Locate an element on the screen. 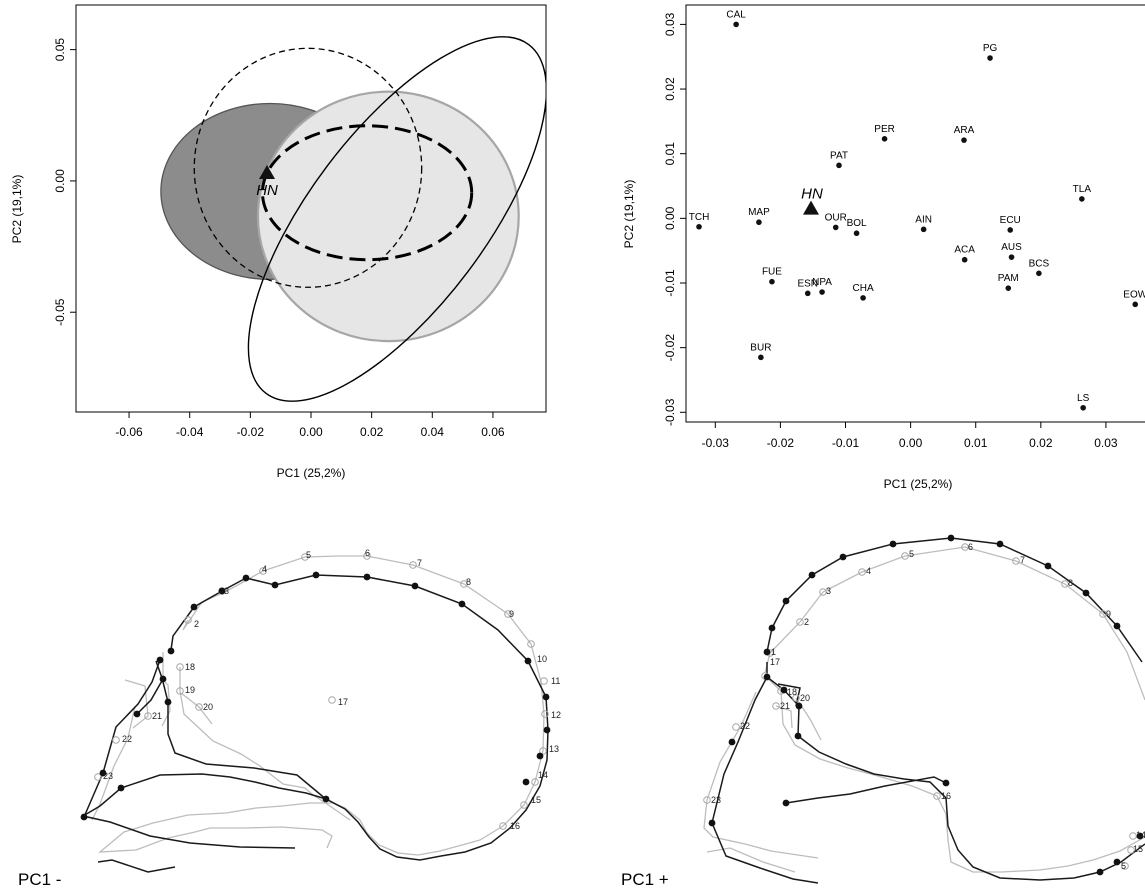 This screenshot has width=1145, height=891. point-npa is located at coordinates (822, 292).